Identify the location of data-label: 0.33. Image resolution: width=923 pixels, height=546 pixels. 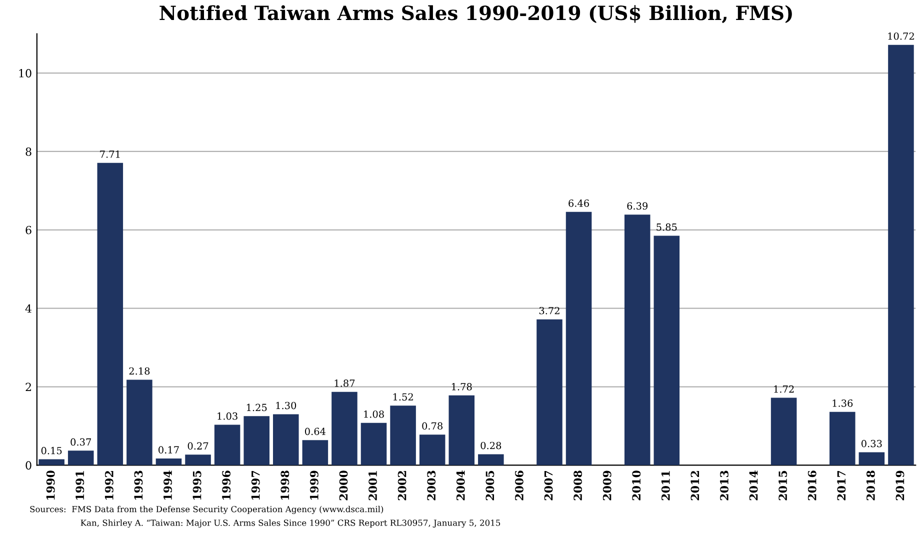
(872, 444).